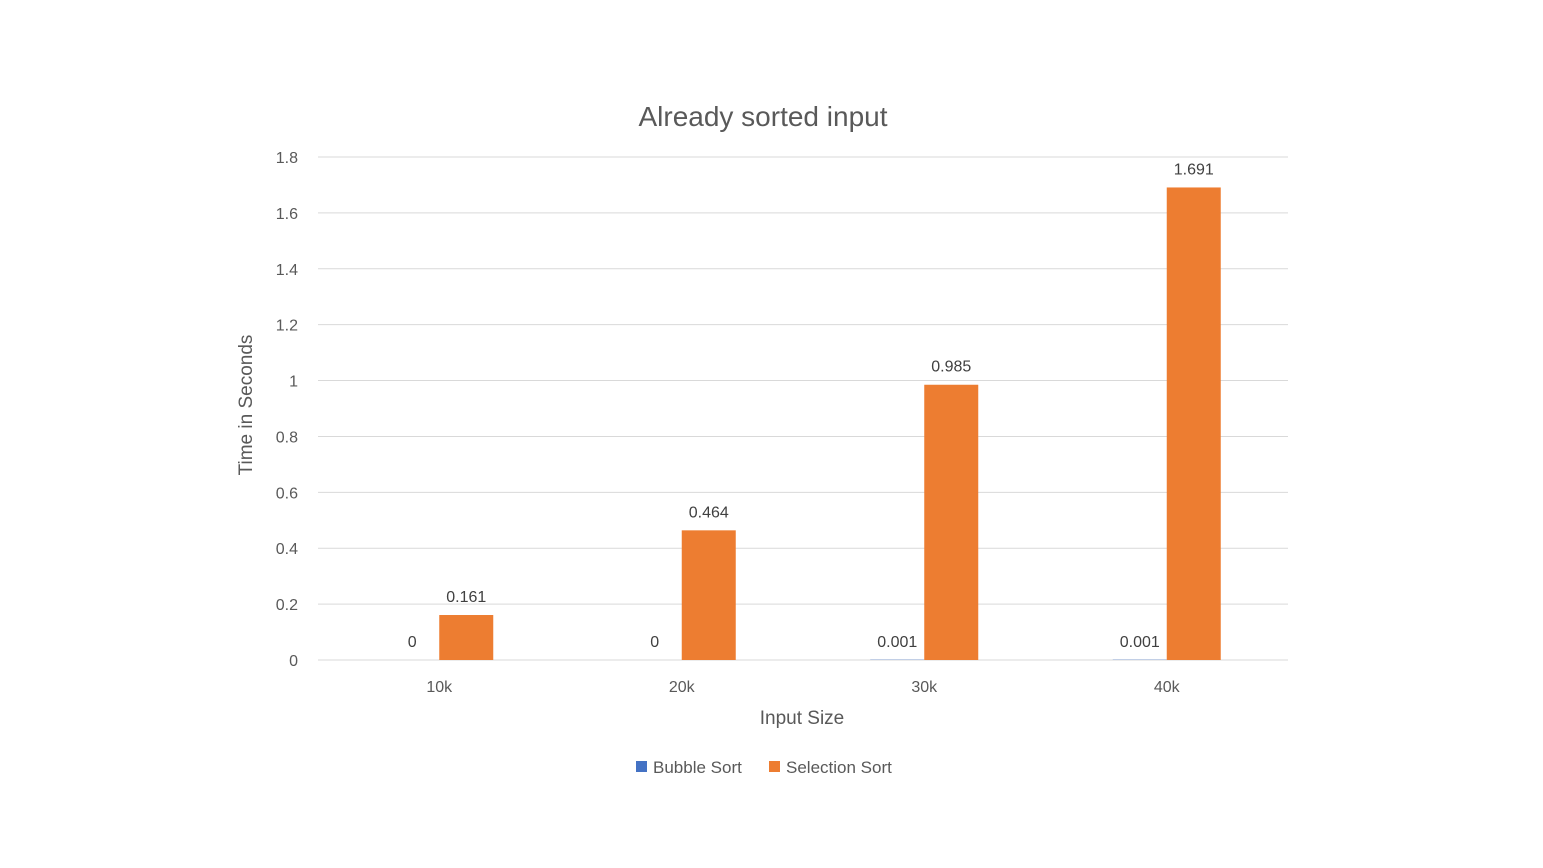 This screenshot has width=1543, height=868. Describe the element at coordinates (293, 382) in the screenshot. I see `y-tick-label: 1` at that location.